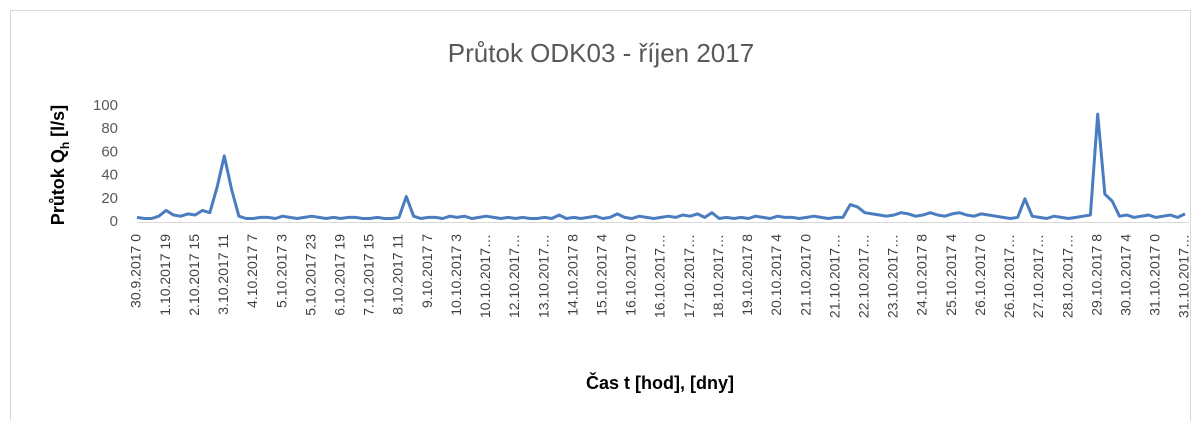 The image size is (1203, 421). Describe the element at coordinates (747, 275) in the screenshot. I see `x-tick-label: 19.10.2017 8` at that location.